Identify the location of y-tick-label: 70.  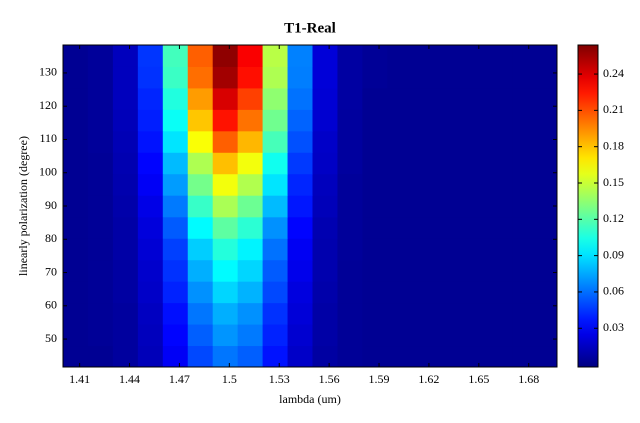
(51, 271).